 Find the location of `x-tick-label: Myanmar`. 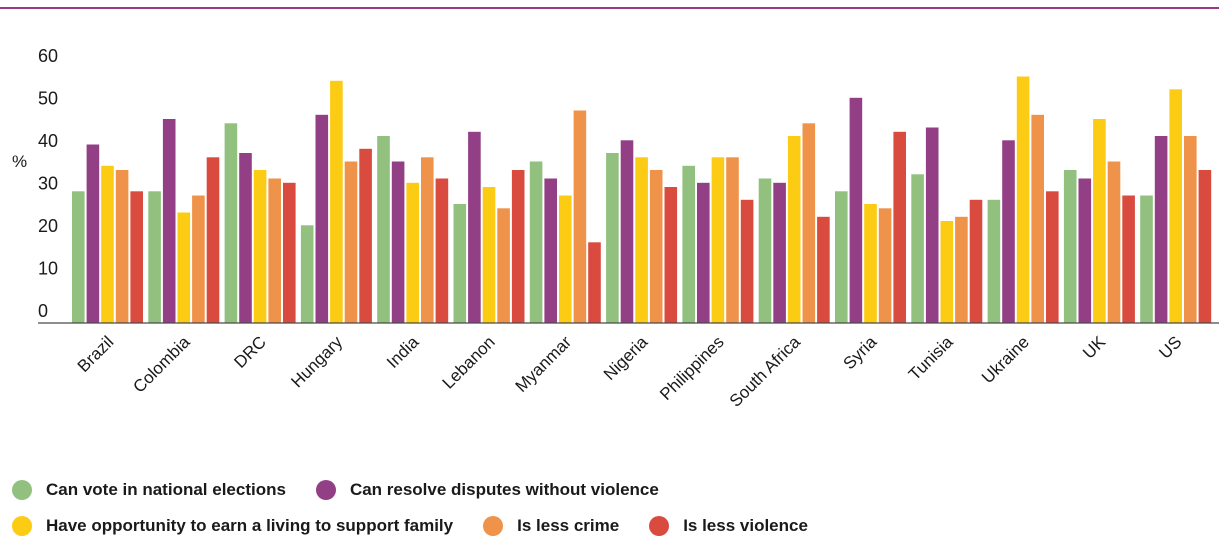

x-tick-label: Myanmar is located at coordinates (544, 364).